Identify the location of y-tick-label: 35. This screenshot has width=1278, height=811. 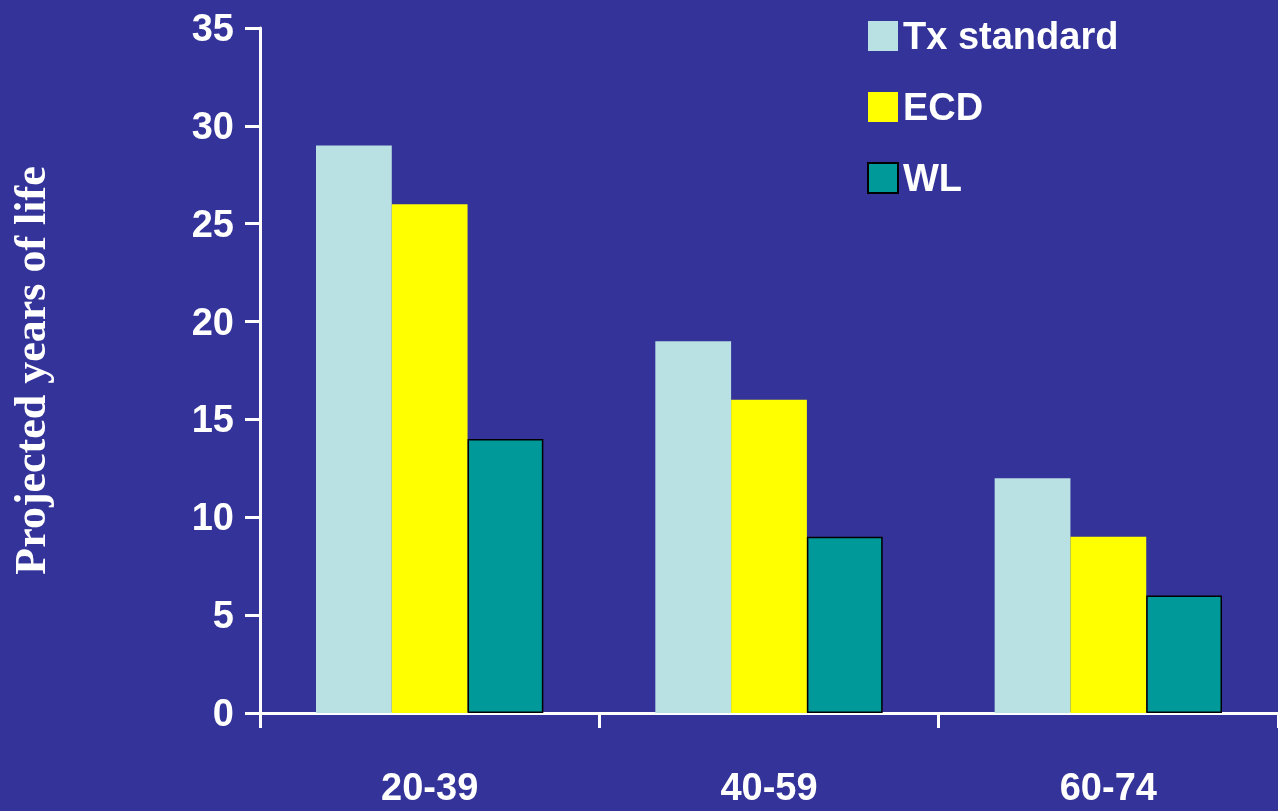
(212, 28).